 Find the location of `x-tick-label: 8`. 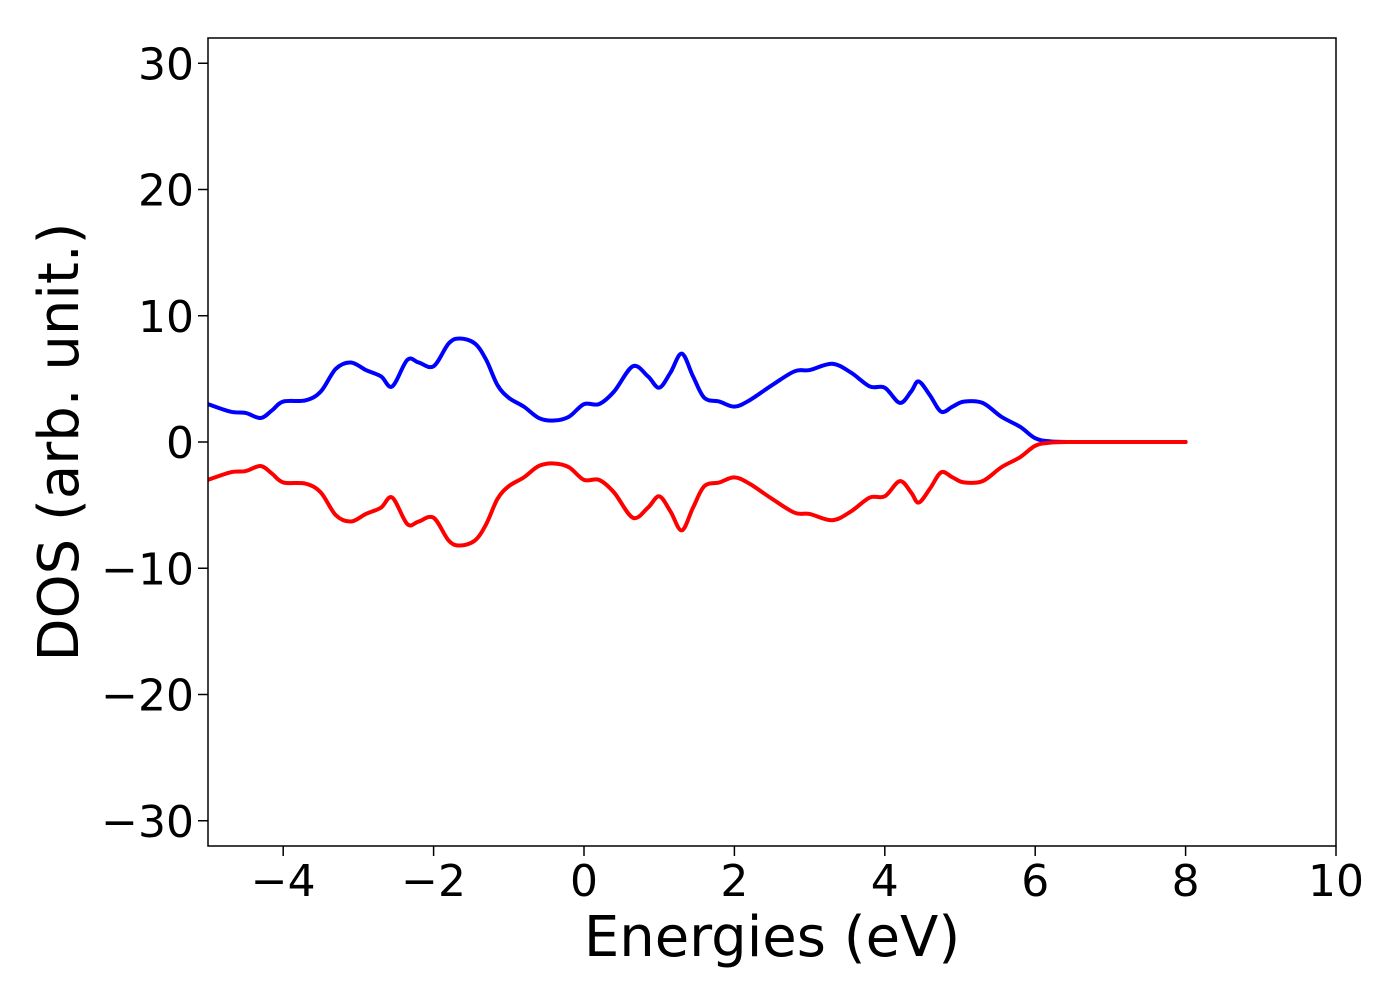

x-tick-label: 8 is located at coordinates (1186, 881).